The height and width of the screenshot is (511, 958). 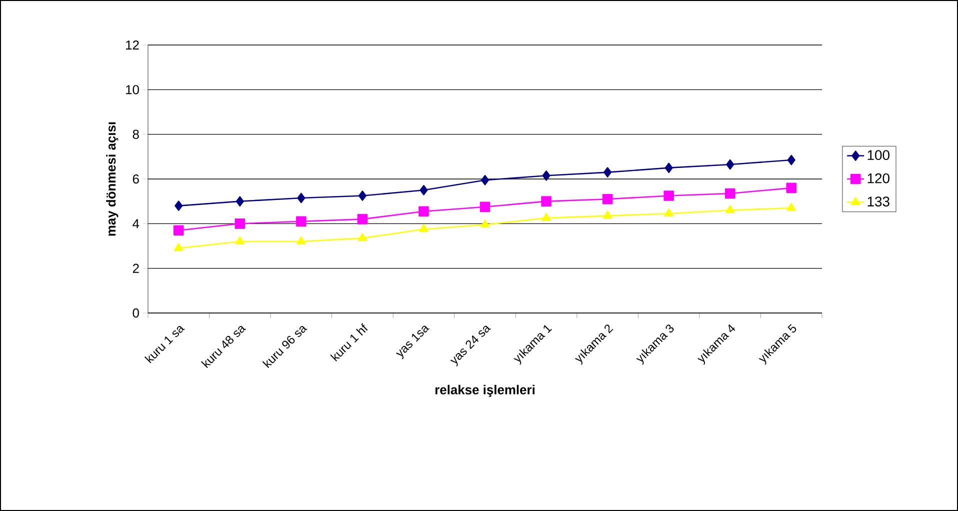 I want to click on x-tick-label: kuru 48 sa, so click(x=223, y=347).